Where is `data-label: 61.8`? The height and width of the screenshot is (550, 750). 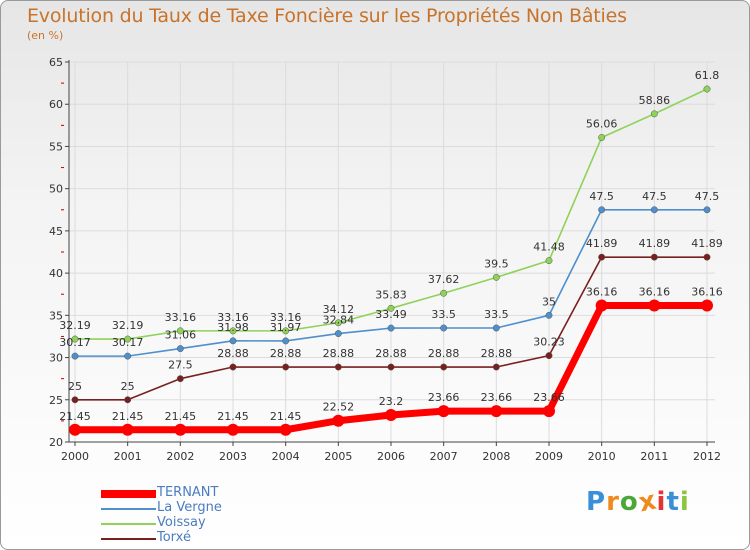 data-label: 61.8 is located at coordinates (707, 75).